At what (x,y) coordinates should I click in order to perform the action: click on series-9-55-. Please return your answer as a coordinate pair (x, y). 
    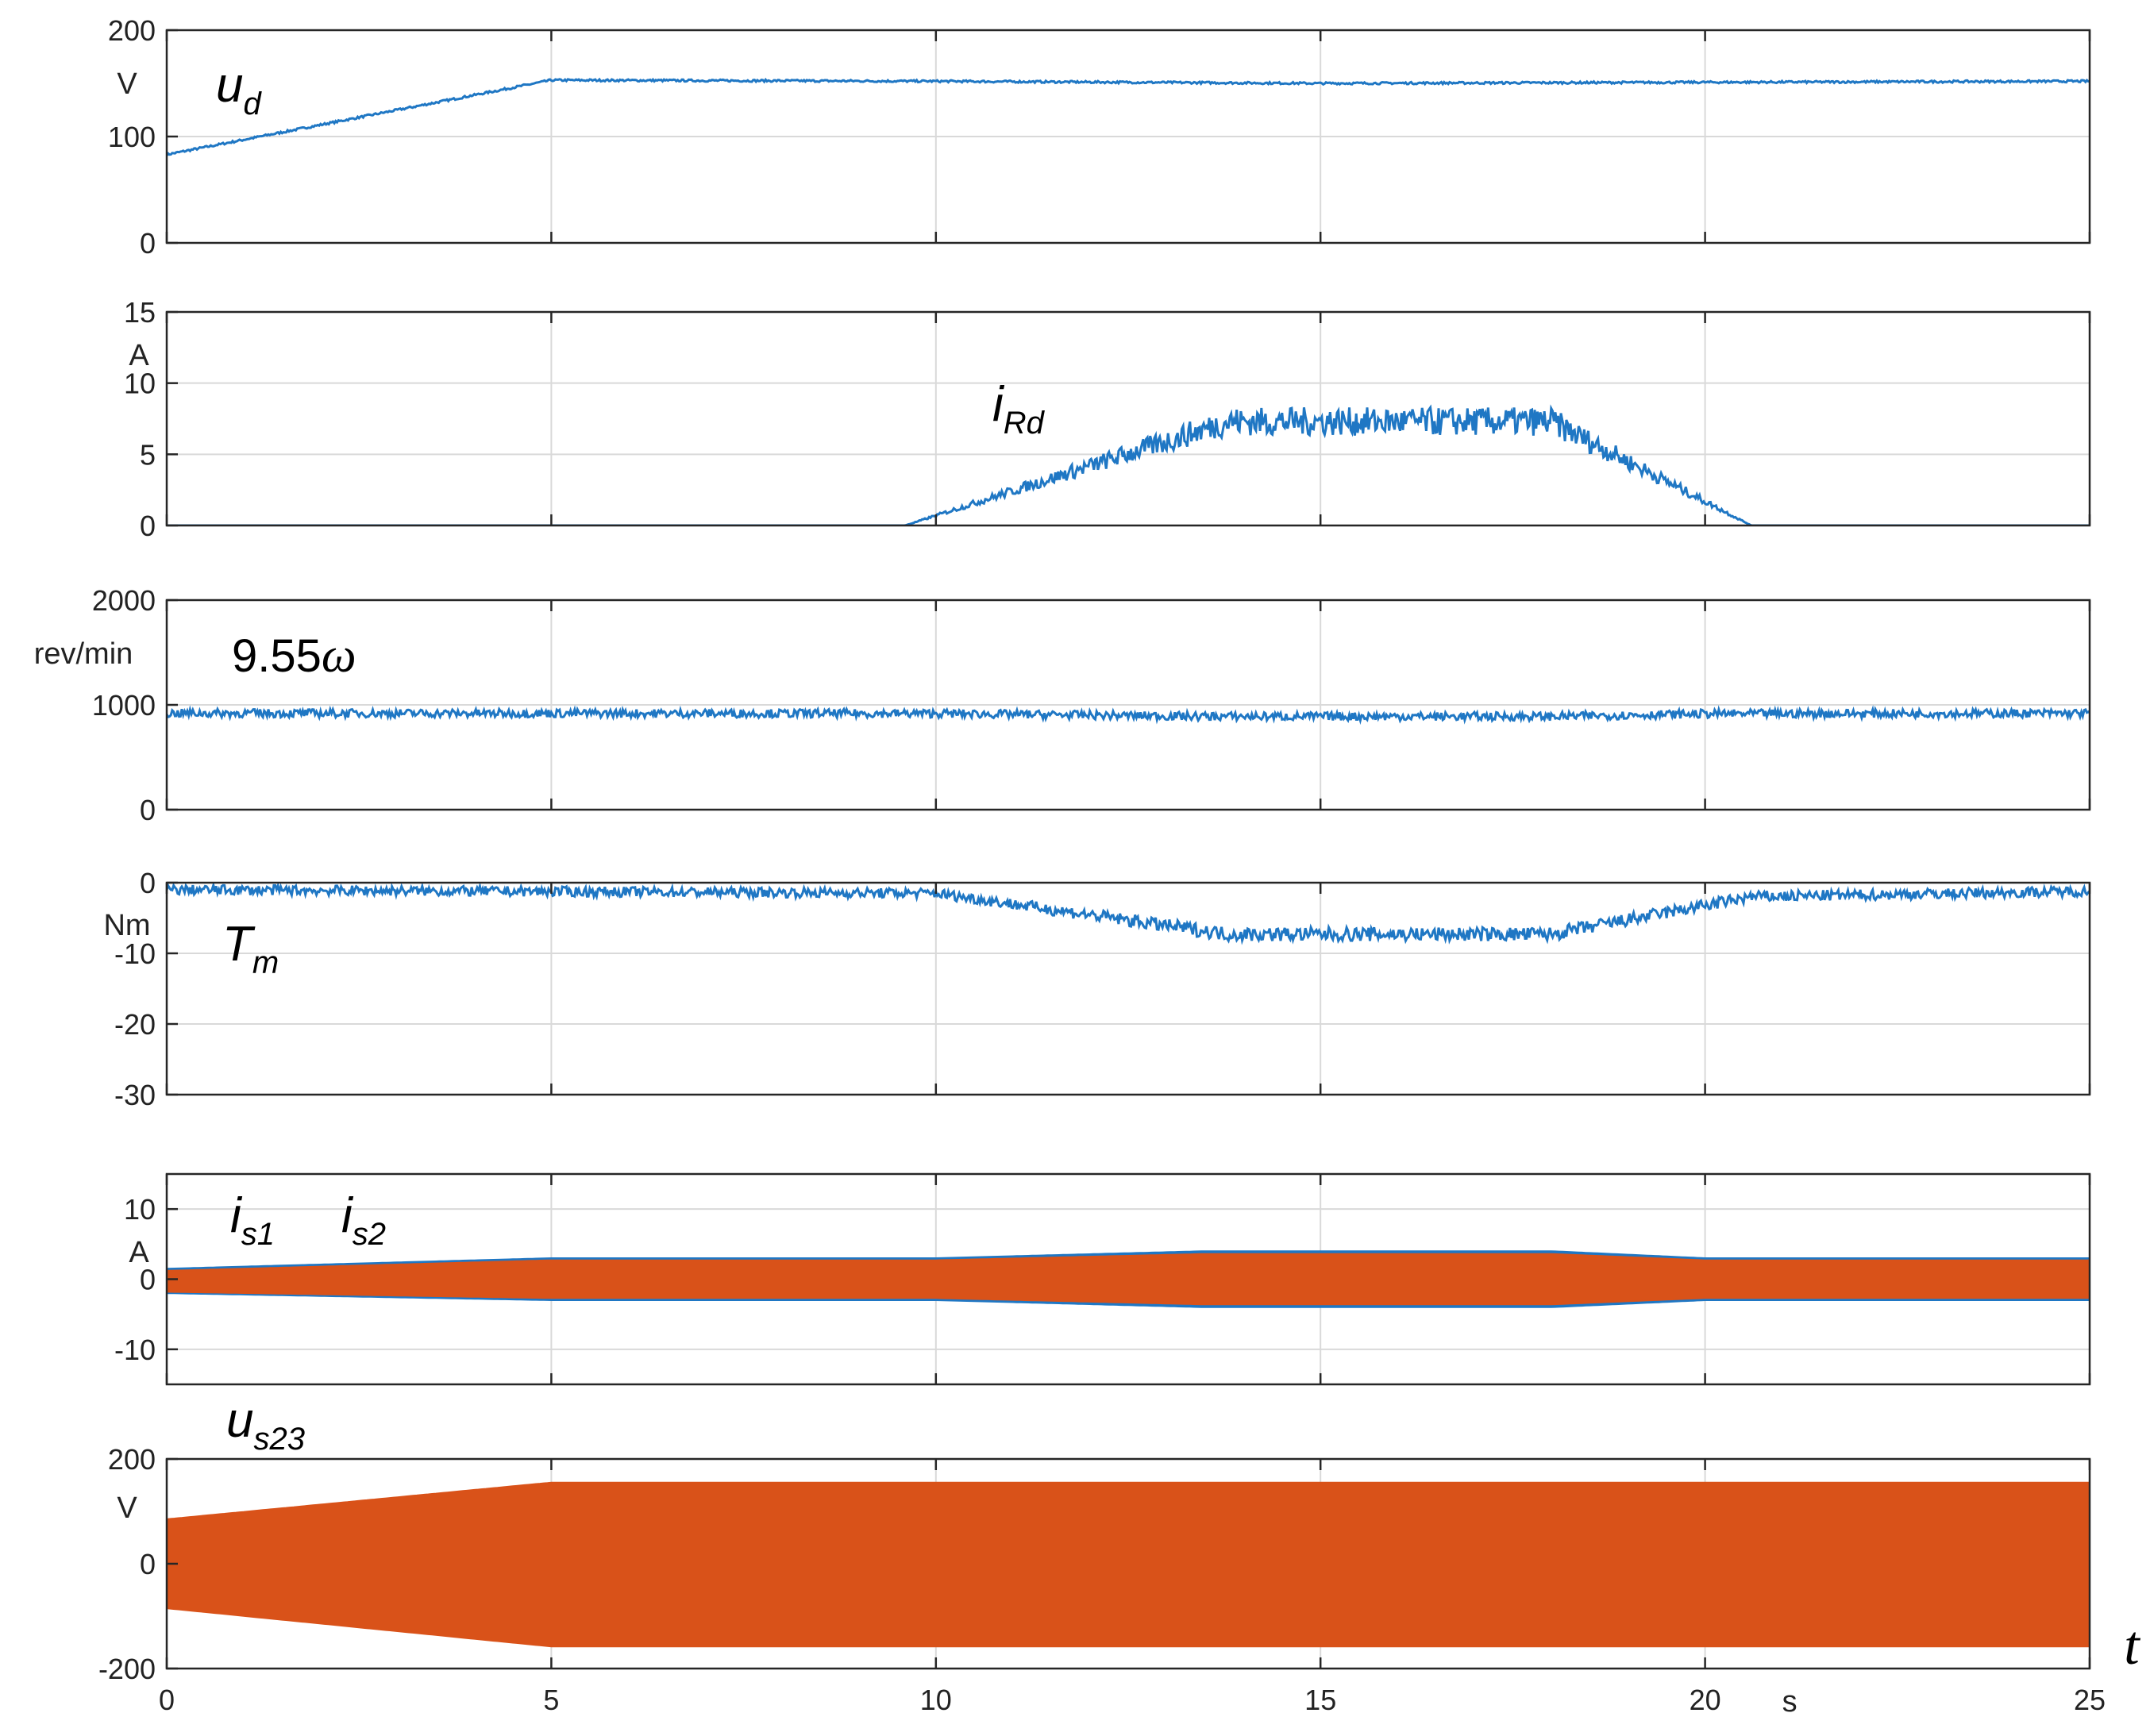
    Looking at the image, I should click on (1128, 715).